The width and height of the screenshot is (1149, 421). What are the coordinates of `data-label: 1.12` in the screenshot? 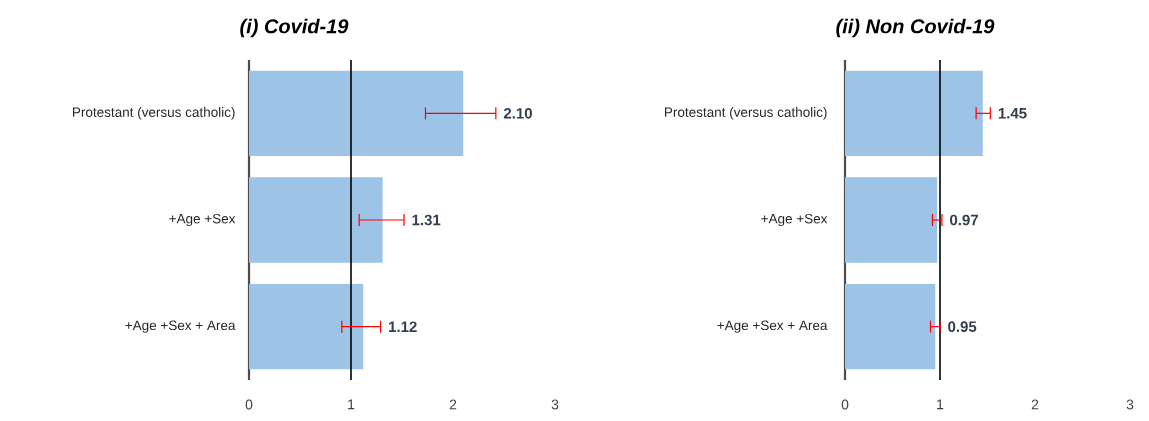 It's located at (403, 326).